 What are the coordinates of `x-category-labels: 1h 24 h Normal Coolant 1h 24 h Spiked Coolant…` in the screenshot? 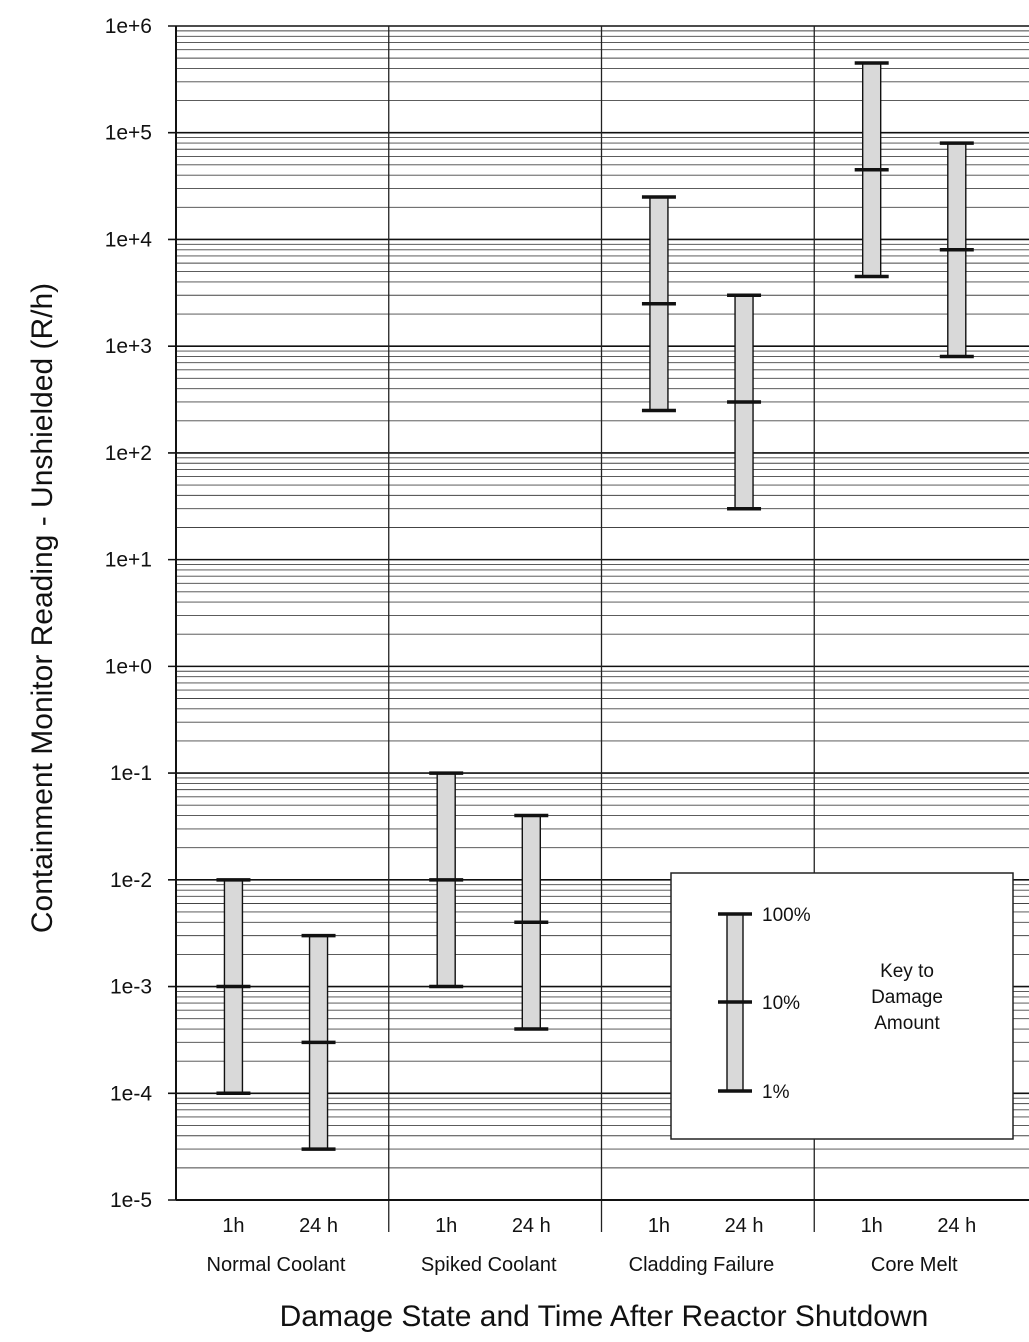 It's located at (592, 1245).